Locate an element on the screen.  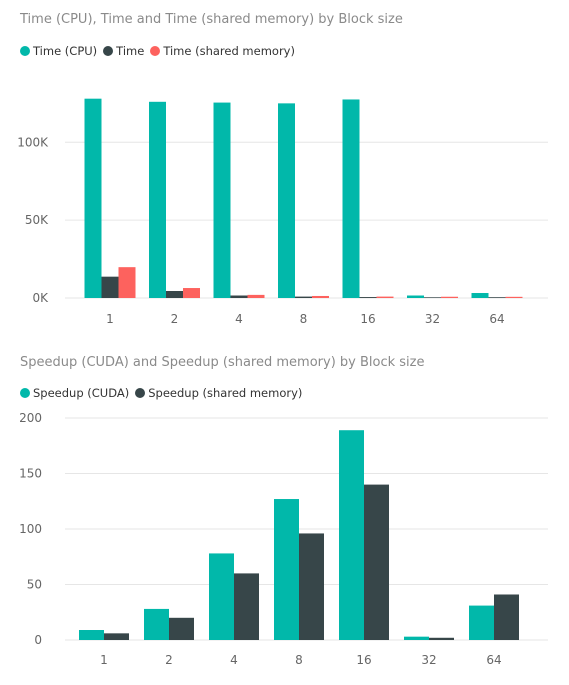
legend-item-time-shared: Time (shared memory) is located at coordinates (222, 51).